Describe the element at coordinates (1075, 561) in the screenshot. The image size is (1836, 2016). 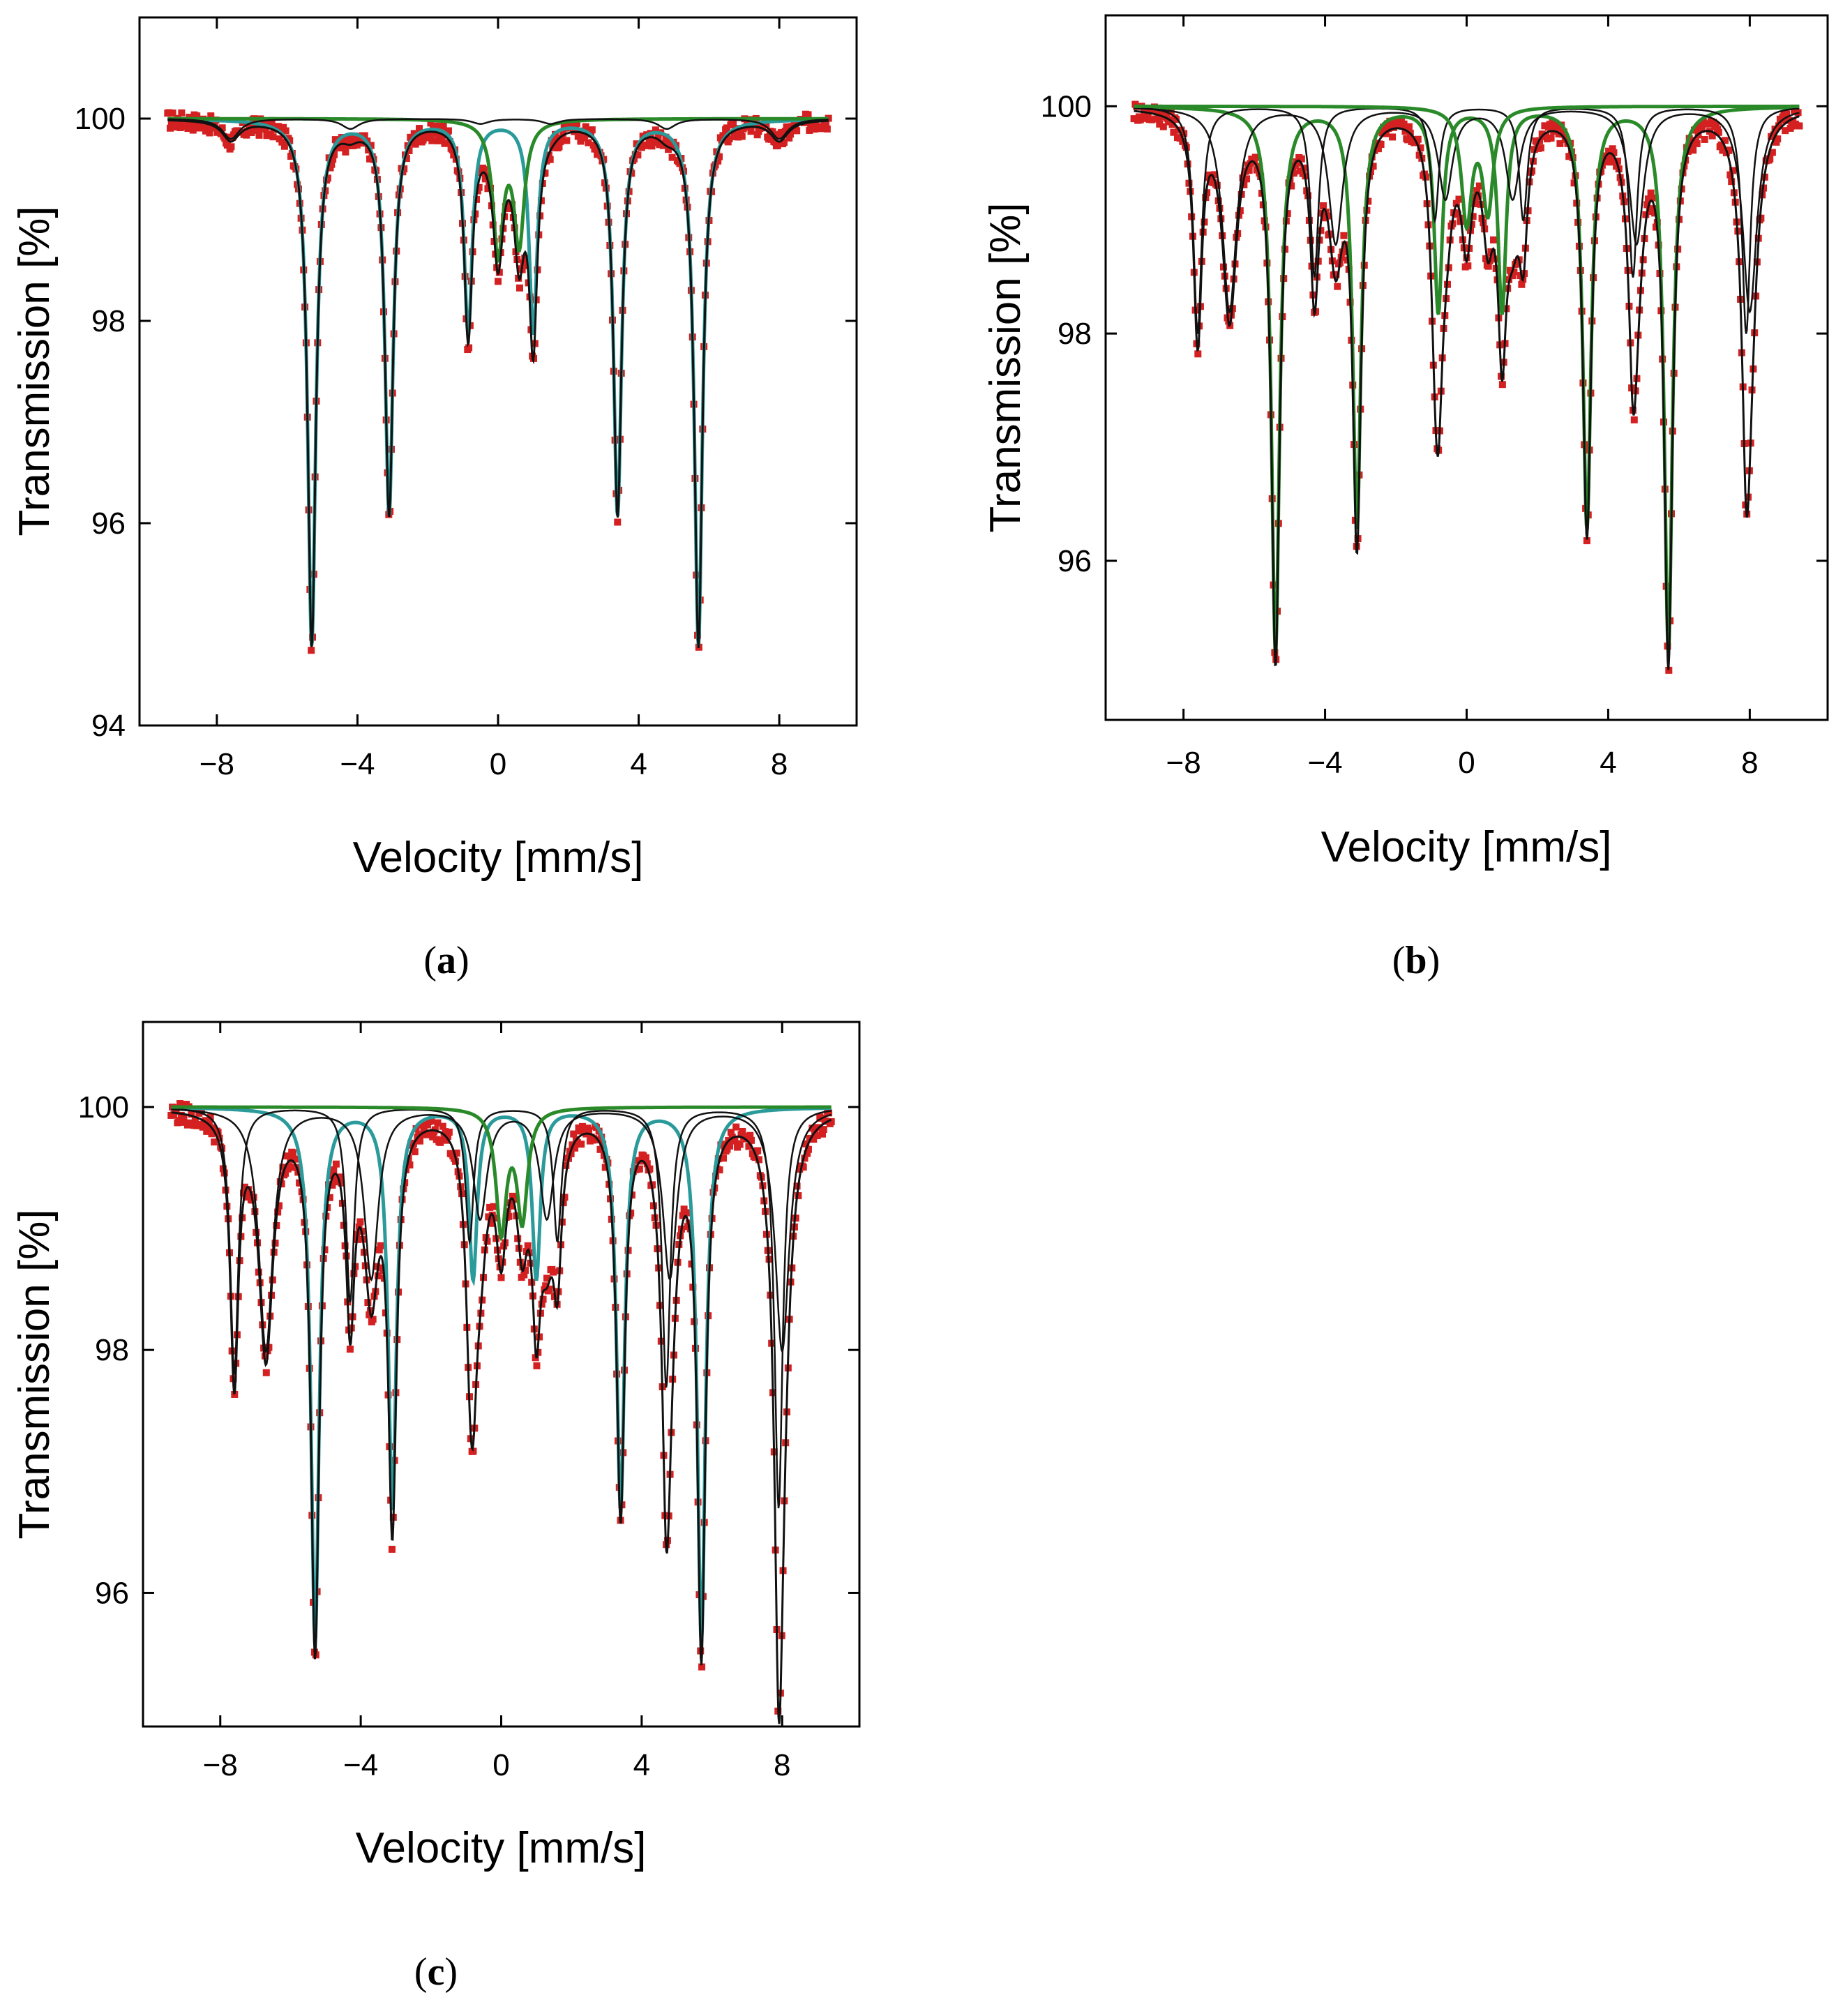
I see `y-tick-label-b-0: 96` at that location.